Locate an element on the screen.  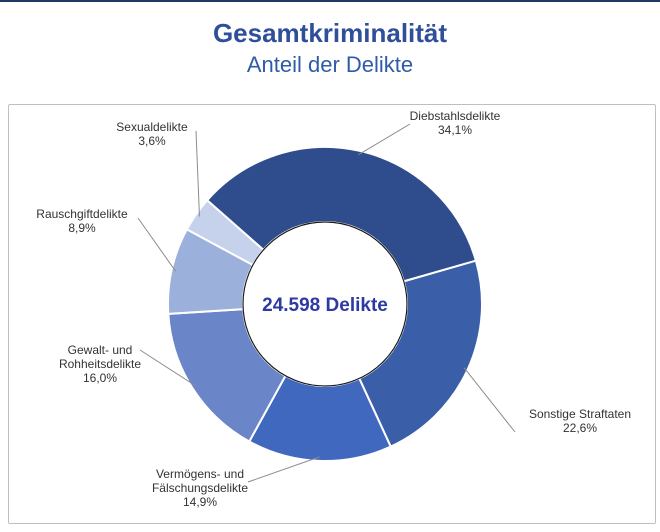
slice-2-name: Sonstige Straftaten is located at coordinates (580, 414).